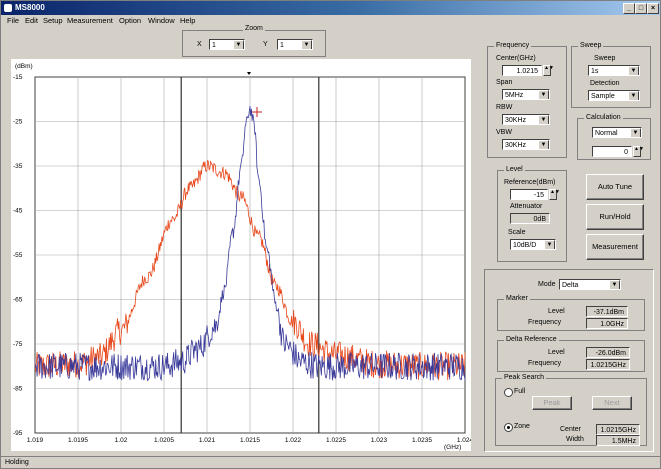 The width and height of the screenshot is (661, 469). What do you see at coordinates (612, 151) in the screenshot?
I see `calculation-count-field: 0` at bounding box center [612, 151].